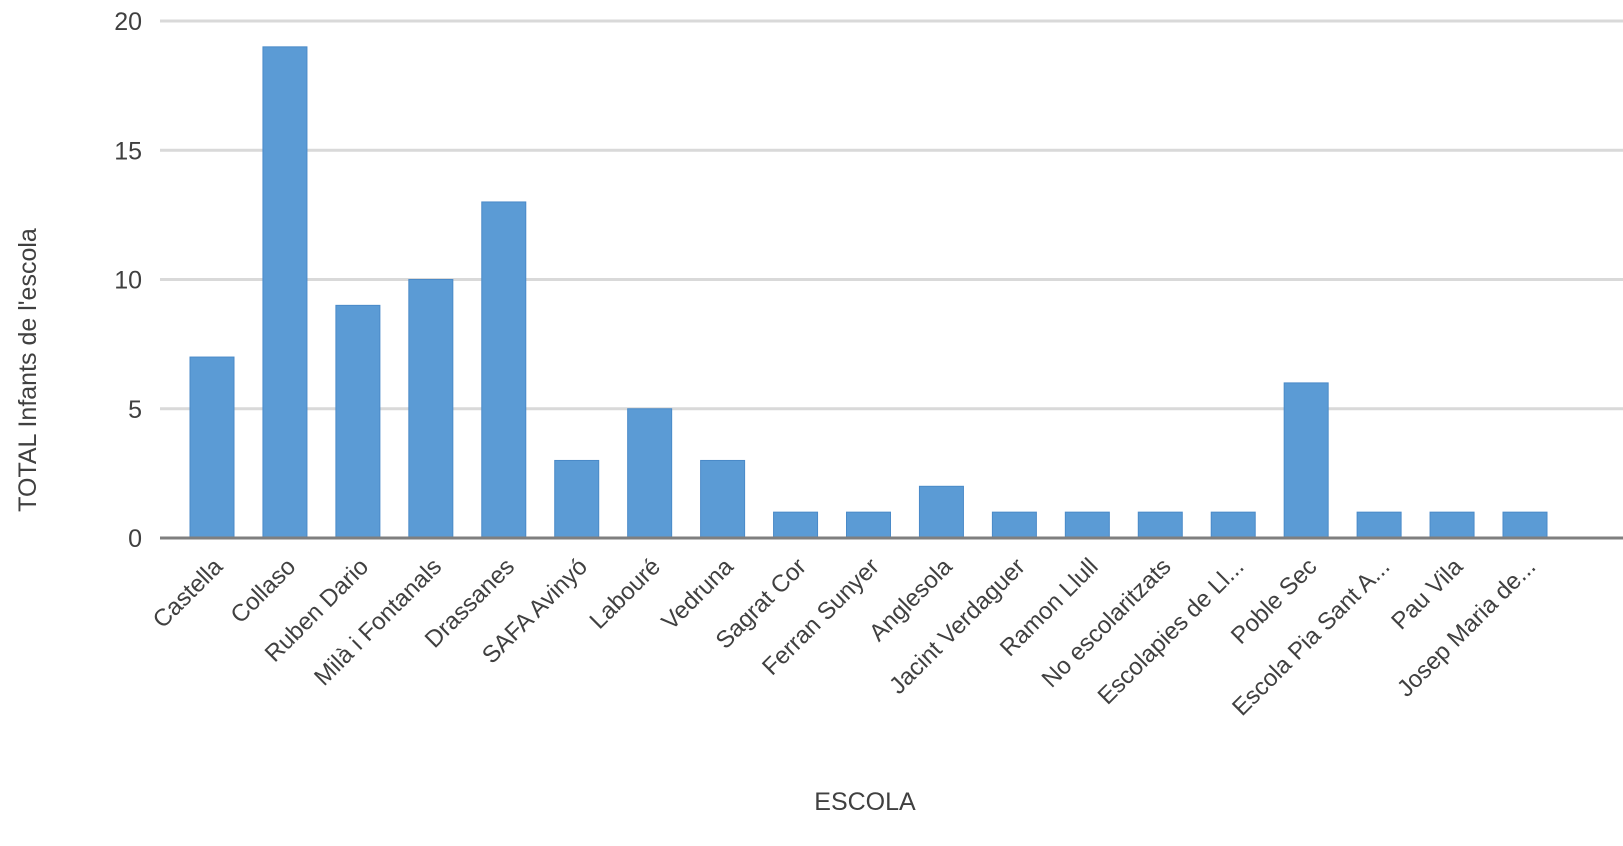  Describe the element at coordinates (188, 593) in the screenshot. I see `x-category-label: Castella` at that location.